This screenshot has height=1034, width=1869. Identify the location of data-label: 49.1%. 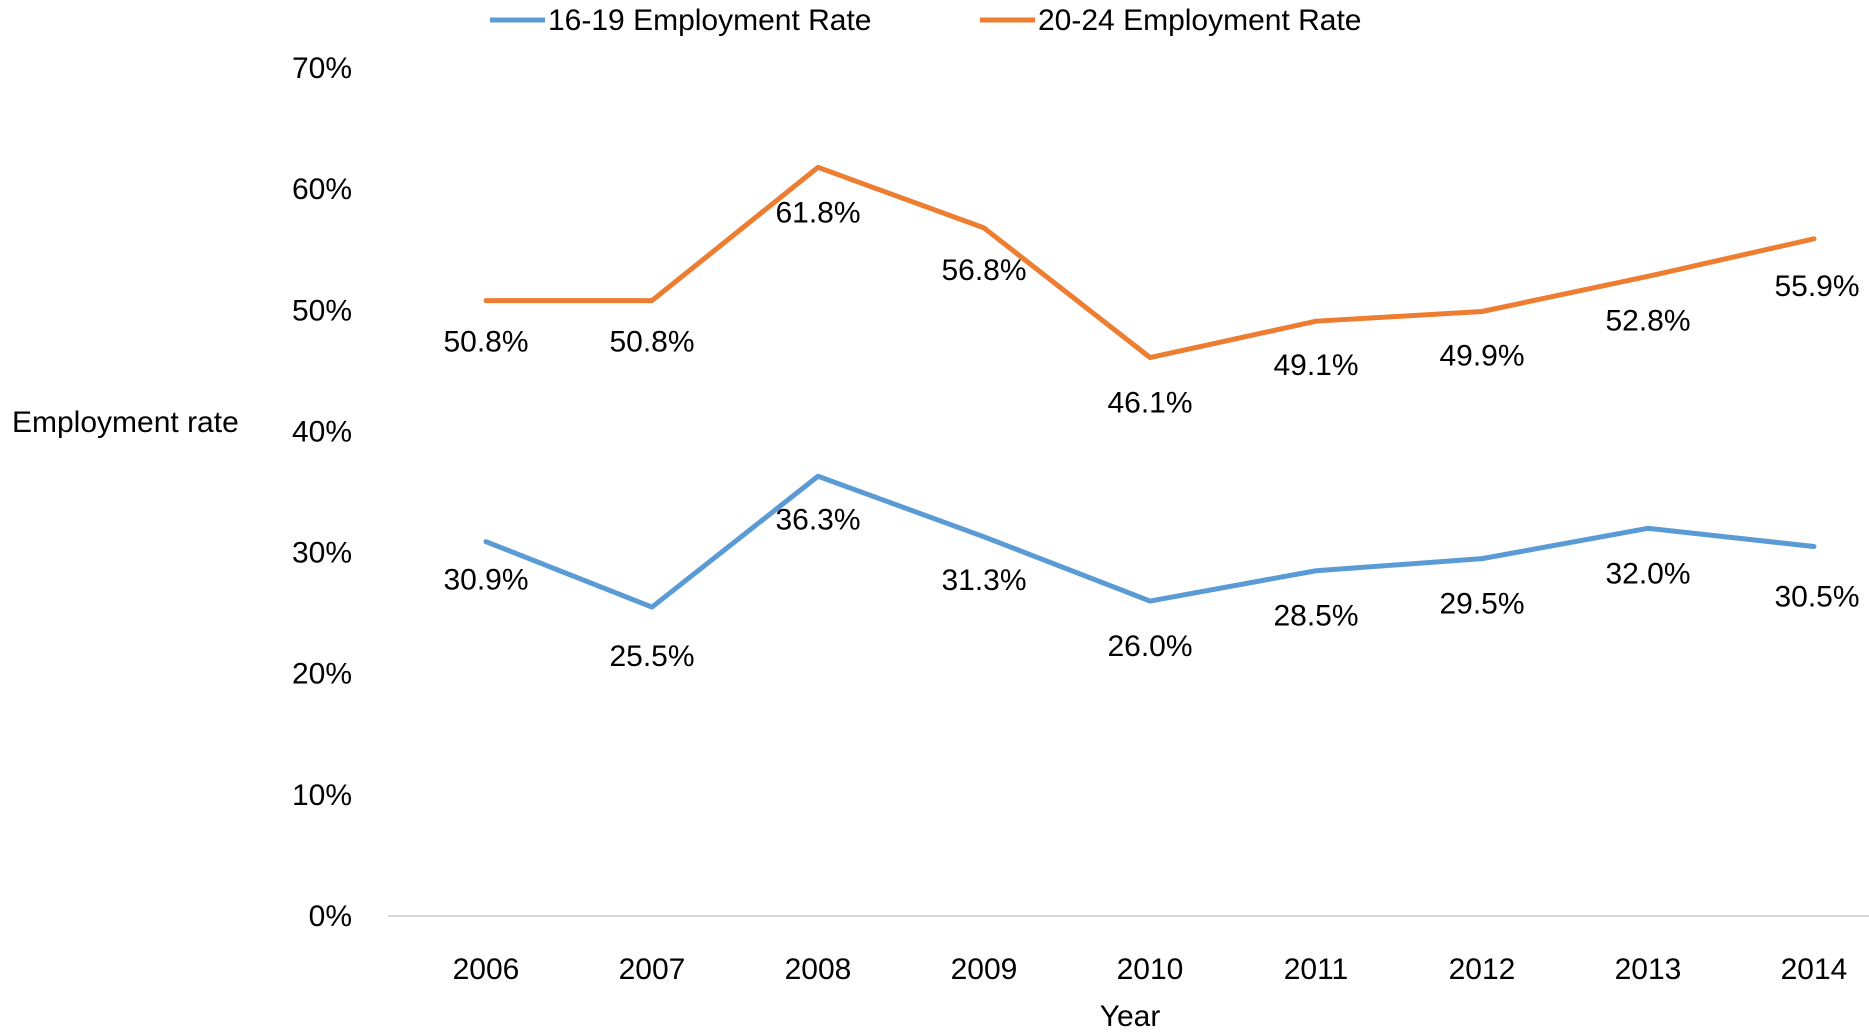
(1315, 365).